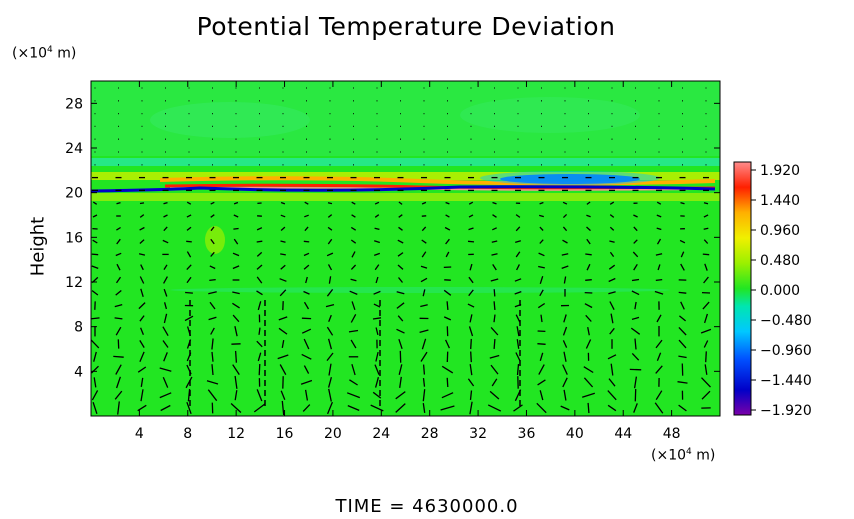  What do you see at coordinates (139, 434) in the screenshot?
I see `x-tick-label: 4` at bounding box center [139, 434].